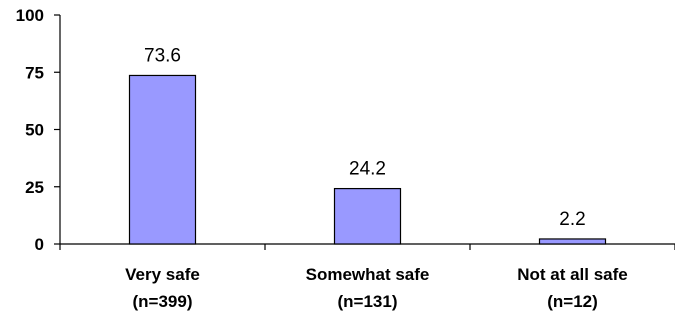 This screenshot has height=322, width=675. I want to click on y-tick-label: 100, so click(30, 15).